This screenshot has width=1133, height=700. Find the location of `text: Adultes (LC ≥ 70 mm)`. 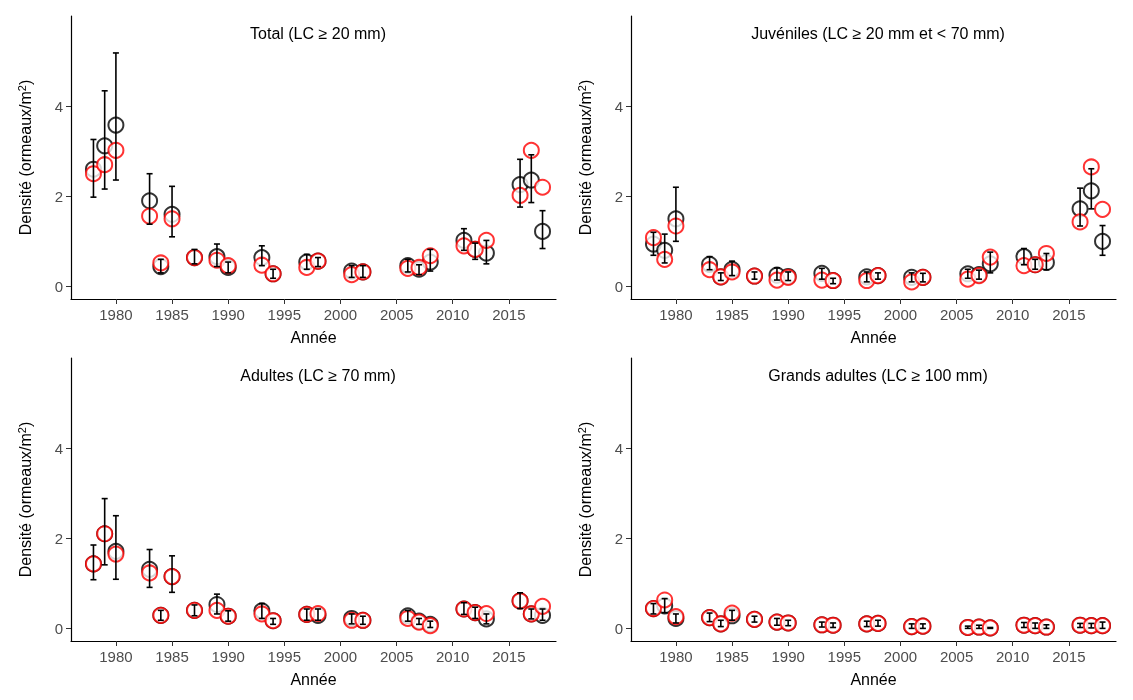

text: Adultes (LC ≥ 70 mm) is located at coordinates (318, 375).